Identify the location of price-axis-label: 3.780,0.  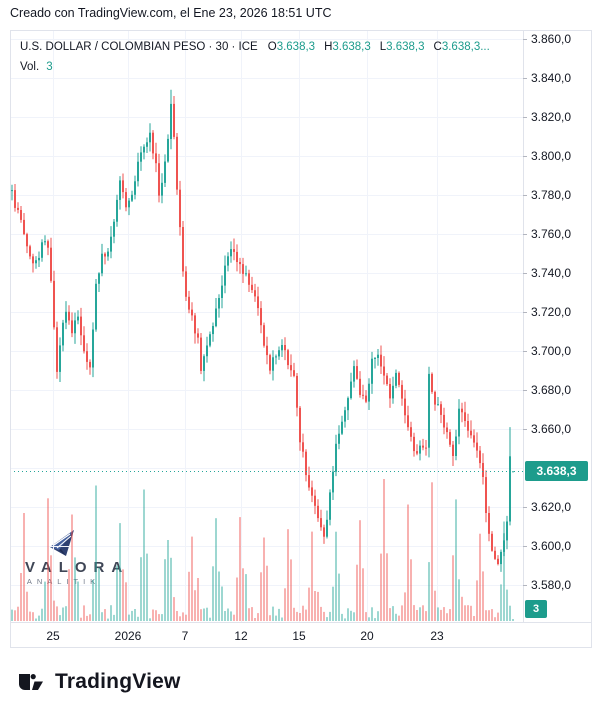
(551, 195).